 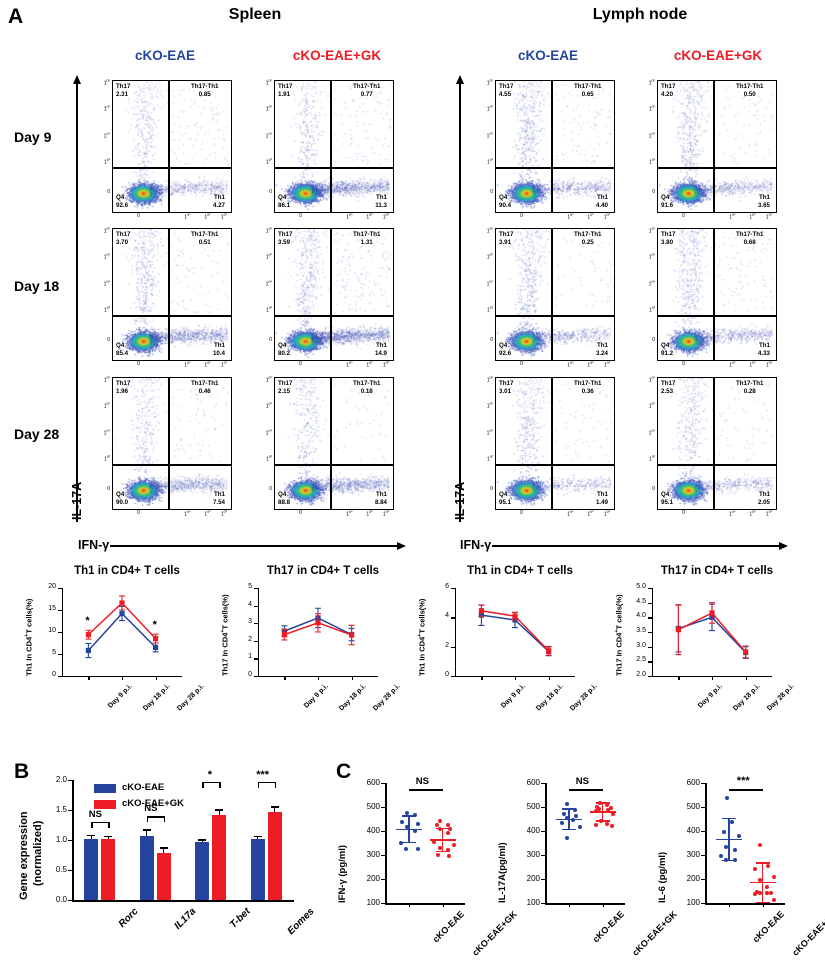 I want to click on flow-plot: Th17 1.96 Th17-Th1 0.46 Q4 90.0 Th1 7.54, so click(x=172, y=443).